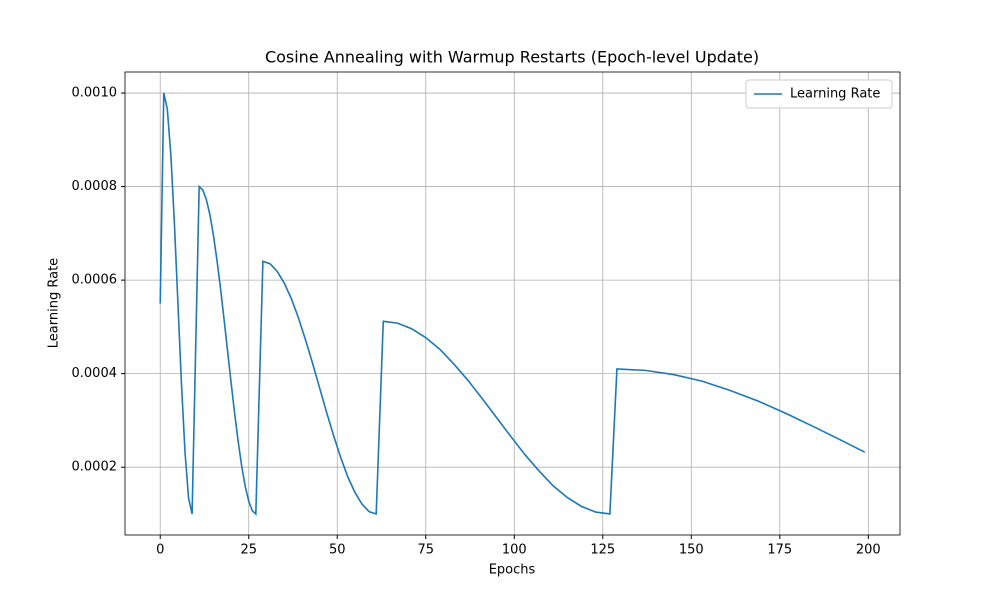 This screenshot has width=1000, height=600. Describe the element at coordinates (95, 93) in the screenshot. I see `y-tick-label: 0.0010` at that location.